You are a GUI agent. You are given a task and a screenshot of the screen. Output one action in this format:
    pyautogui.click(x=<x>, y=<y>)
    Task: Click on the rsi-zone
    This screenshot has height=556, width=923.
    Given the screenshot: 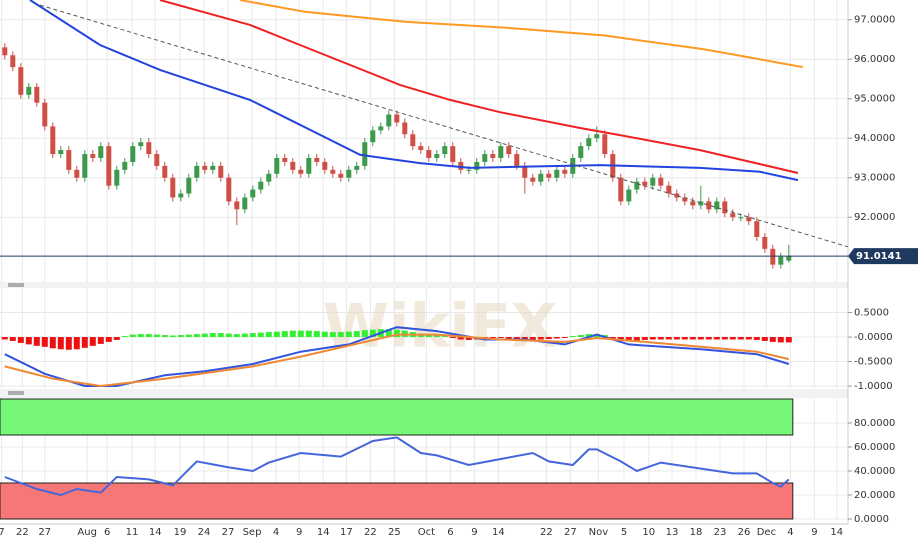 What is the action you would take?
    pyautogui.click(x=397, y=417)
    